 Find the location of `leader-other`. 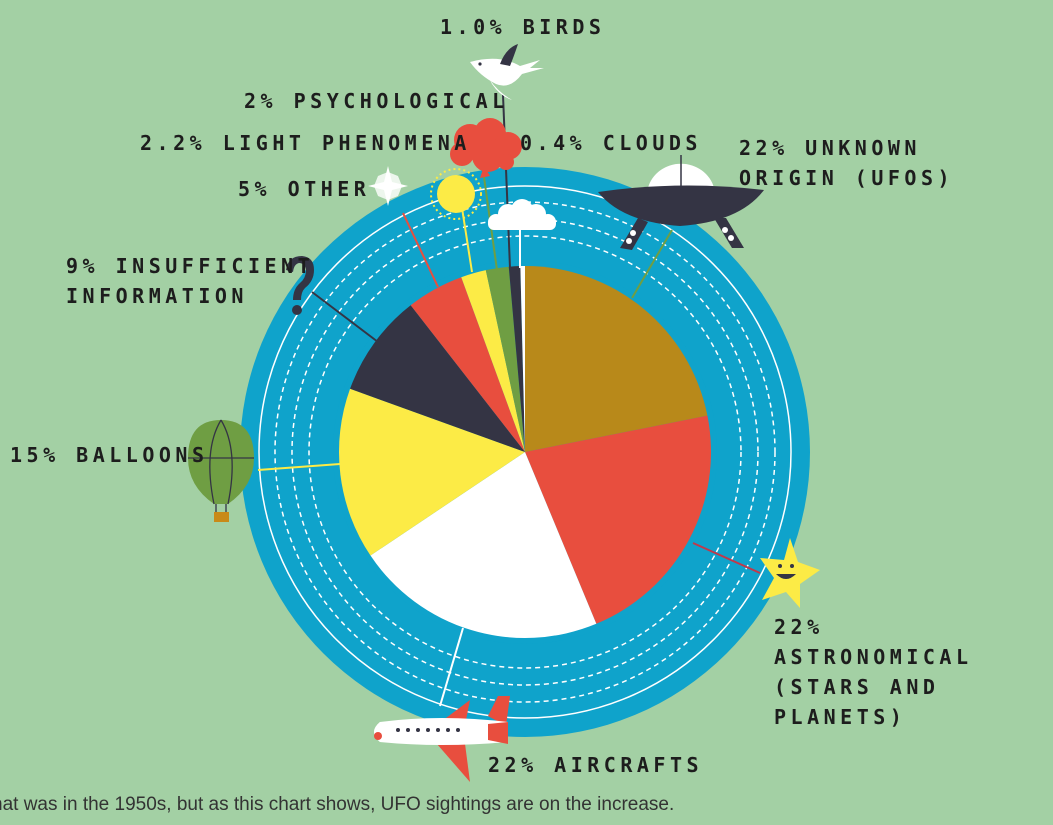

leader-other is located at coordinates (420, 250).